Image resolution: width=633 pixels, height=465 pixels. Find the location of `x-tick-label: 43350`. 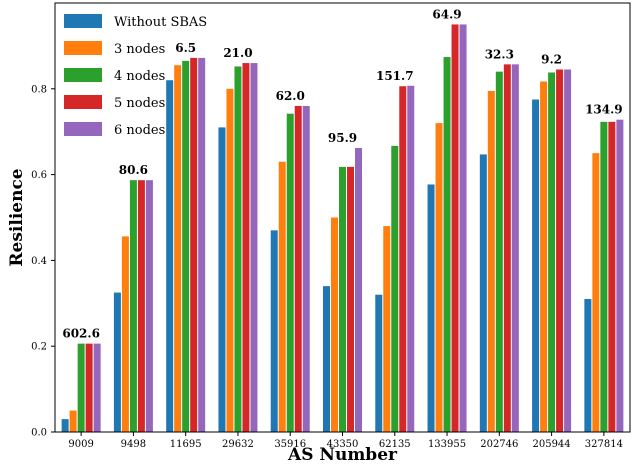

x-tick-label: 43350 is located at coordinates (343, 444).